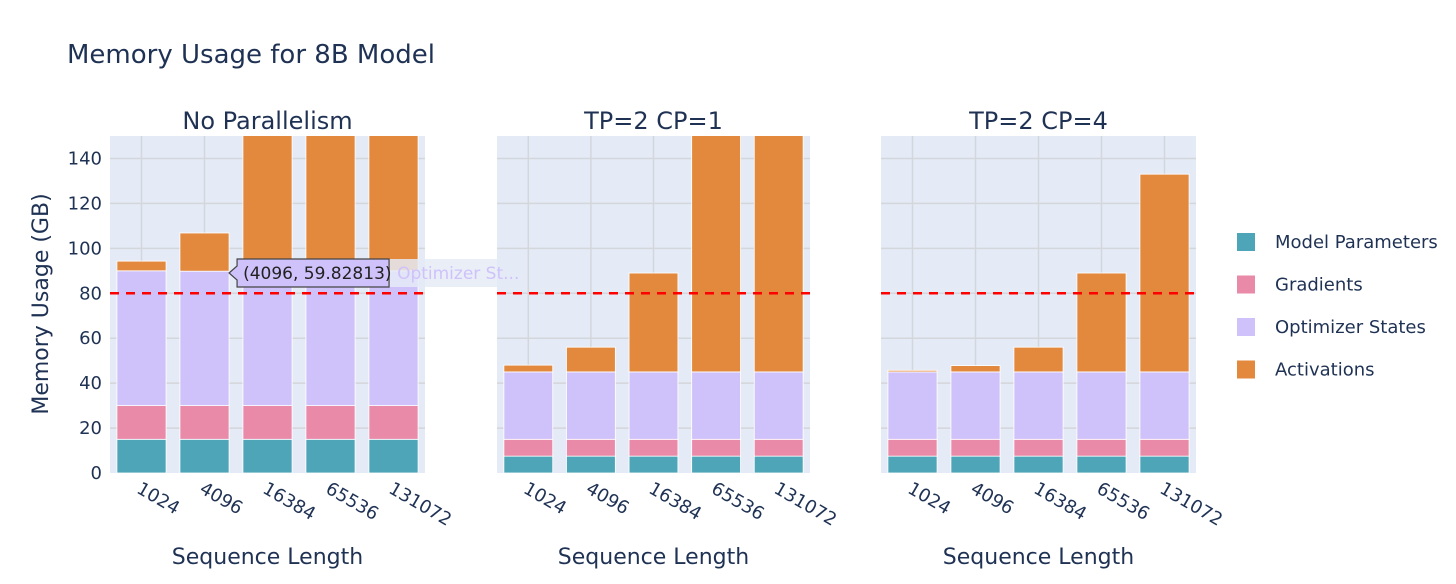  I want to click on y-tick-label: 20, so click(90, 428).